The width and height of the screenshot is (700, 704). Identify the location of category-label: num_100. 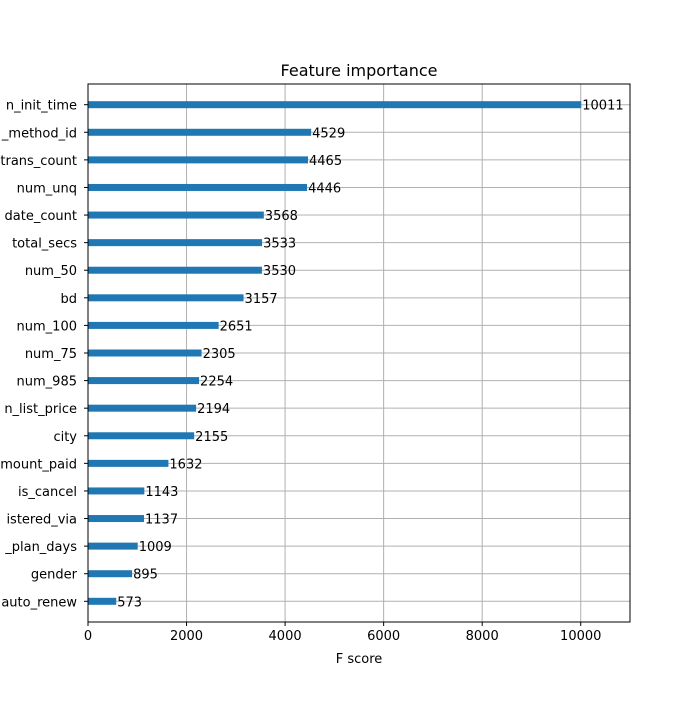
(47, 326).